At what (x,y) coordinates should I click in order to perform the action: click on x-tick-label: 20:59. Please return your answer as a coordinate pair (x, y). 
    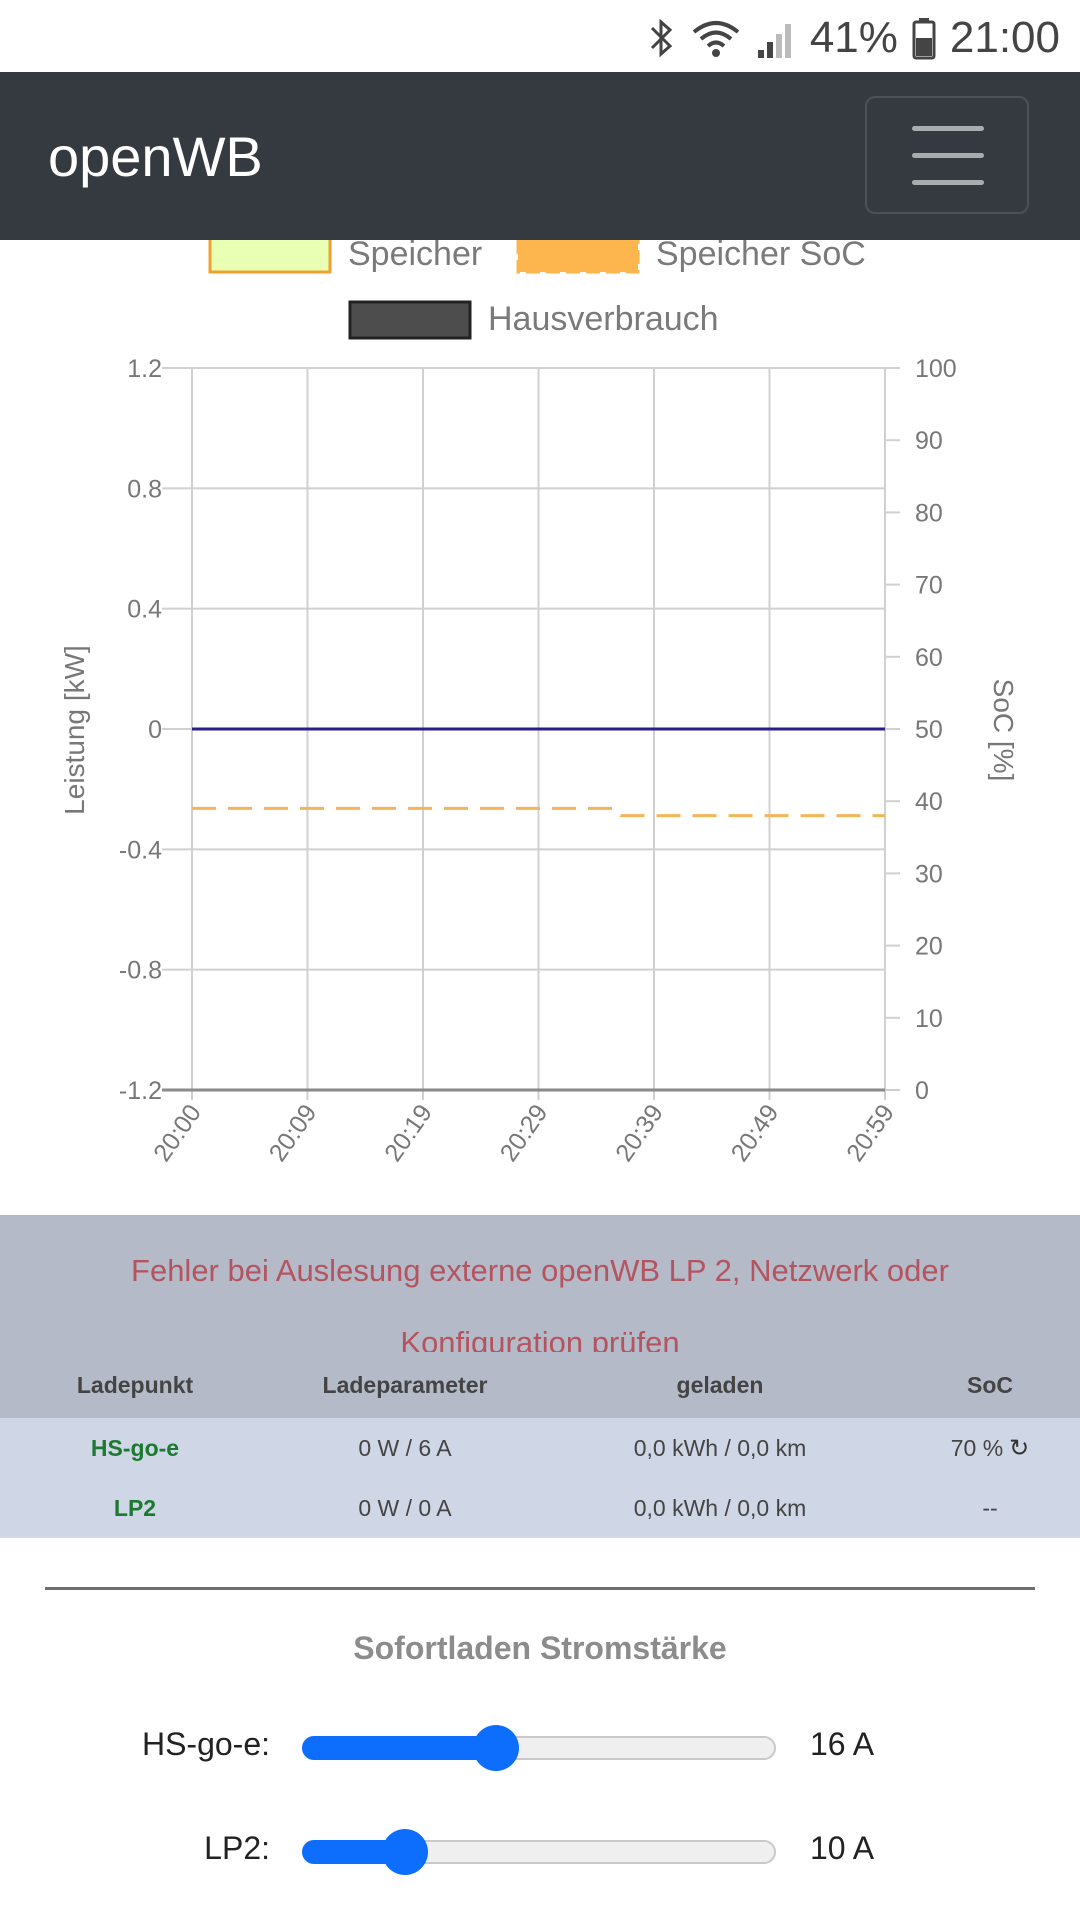
    Looking at the image, I should click on (870, 1132).